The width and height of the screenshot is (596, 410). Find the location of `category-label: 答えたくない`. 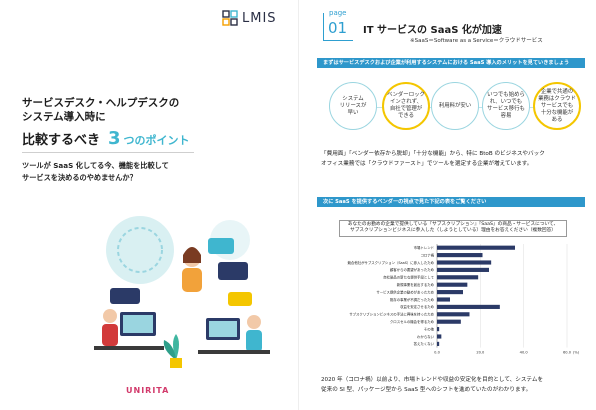

category-label: 答えたくない is located at coordinates (424, 343).